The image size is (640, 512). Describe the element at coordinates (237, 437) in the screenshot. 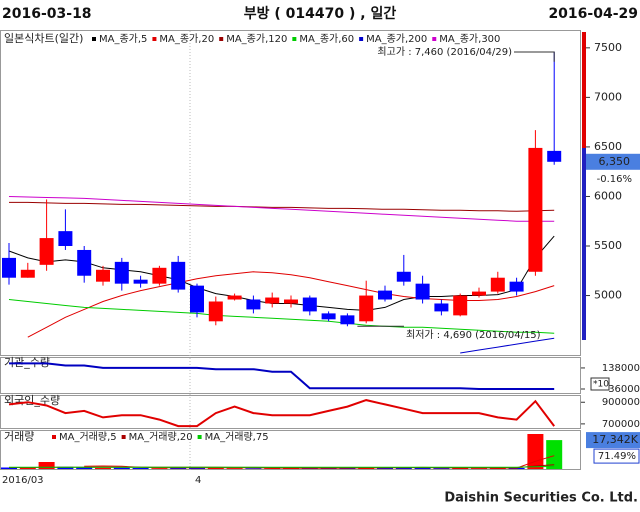

I see `legend-label: MA_거래량,75` at that location.